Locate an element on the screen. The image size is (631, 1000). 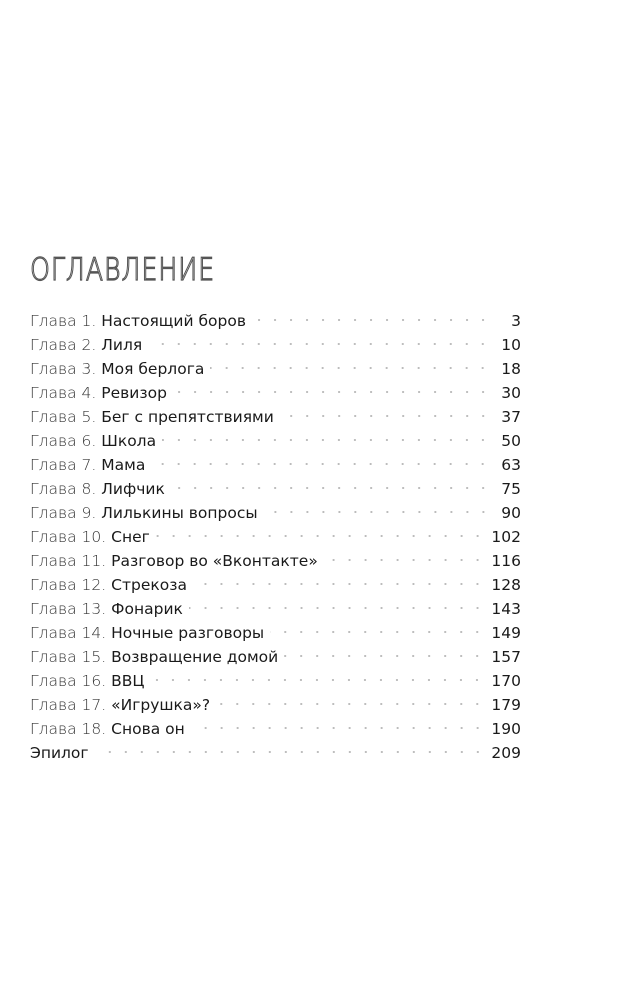
chapter-title: Бег с препятствиями is located at coordinates (187, 417).